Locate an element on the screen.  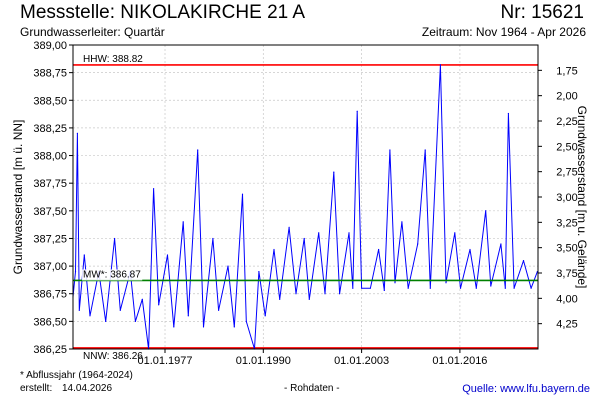
footnote: * Abflussjahr (1964-2024) is located at coordinates (76, 375).